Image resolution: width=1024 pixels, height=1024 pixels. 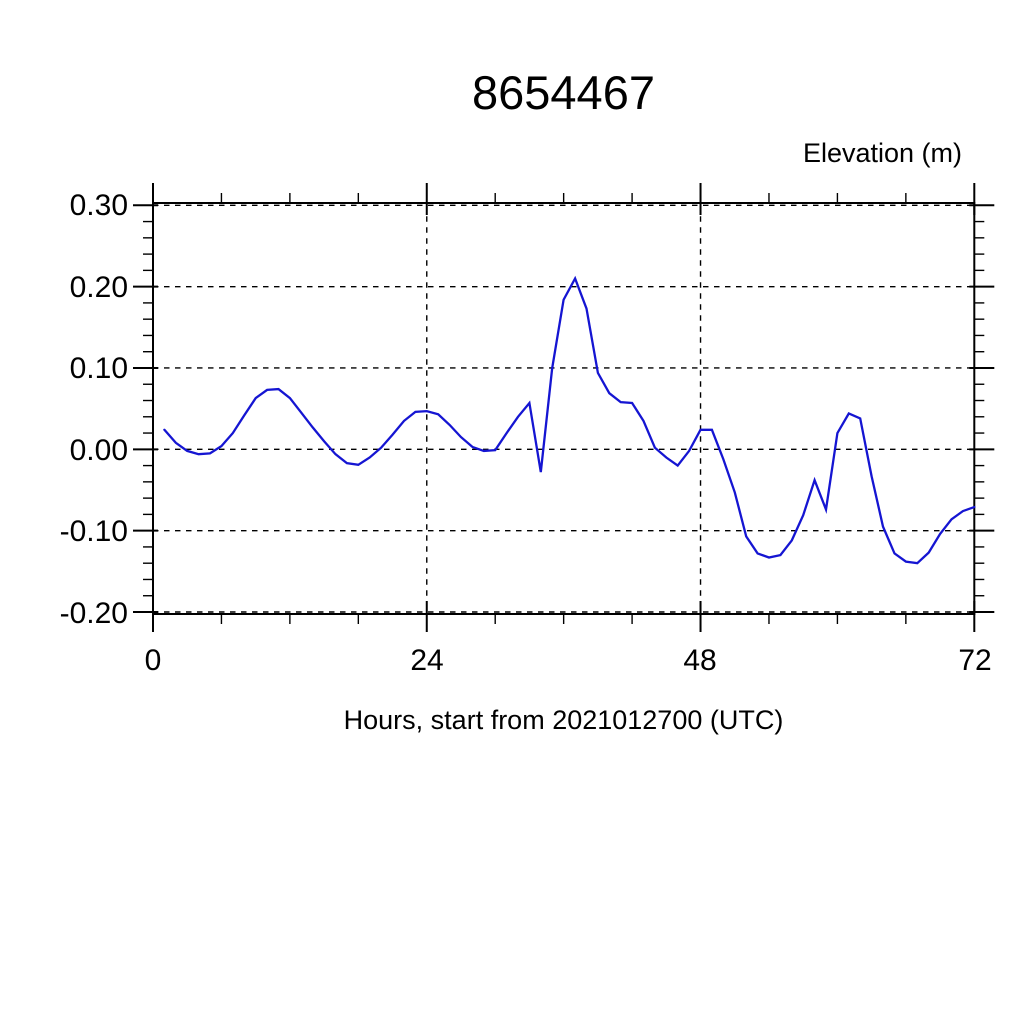 I want to click on y-tick-label: 0.30, so click(x=98, y=205).